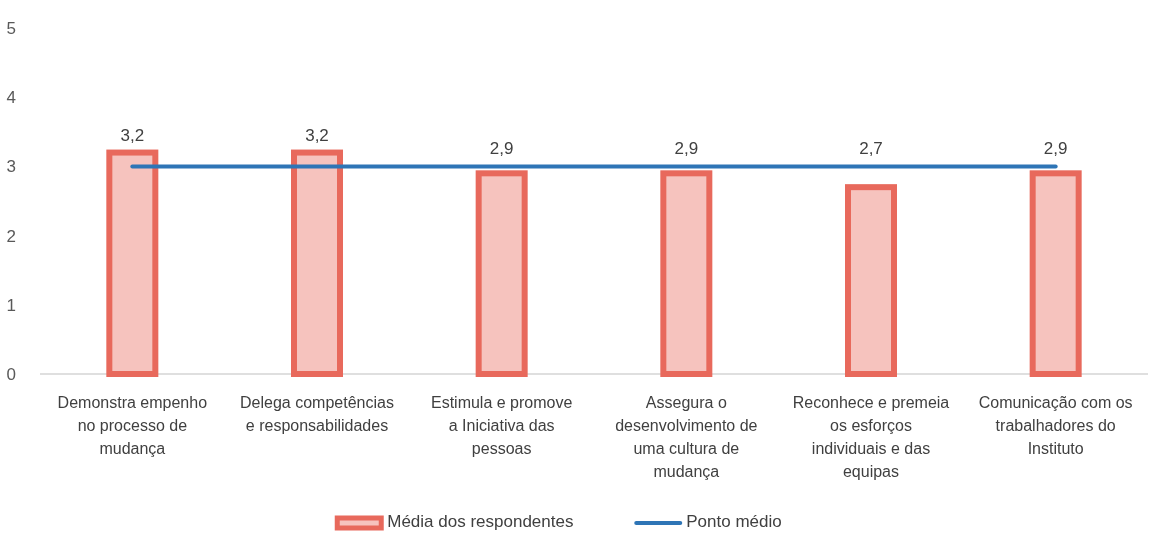 This screenshot has height=541, width=1168. I want to click on data-label: 2,7, so click(871, 149).